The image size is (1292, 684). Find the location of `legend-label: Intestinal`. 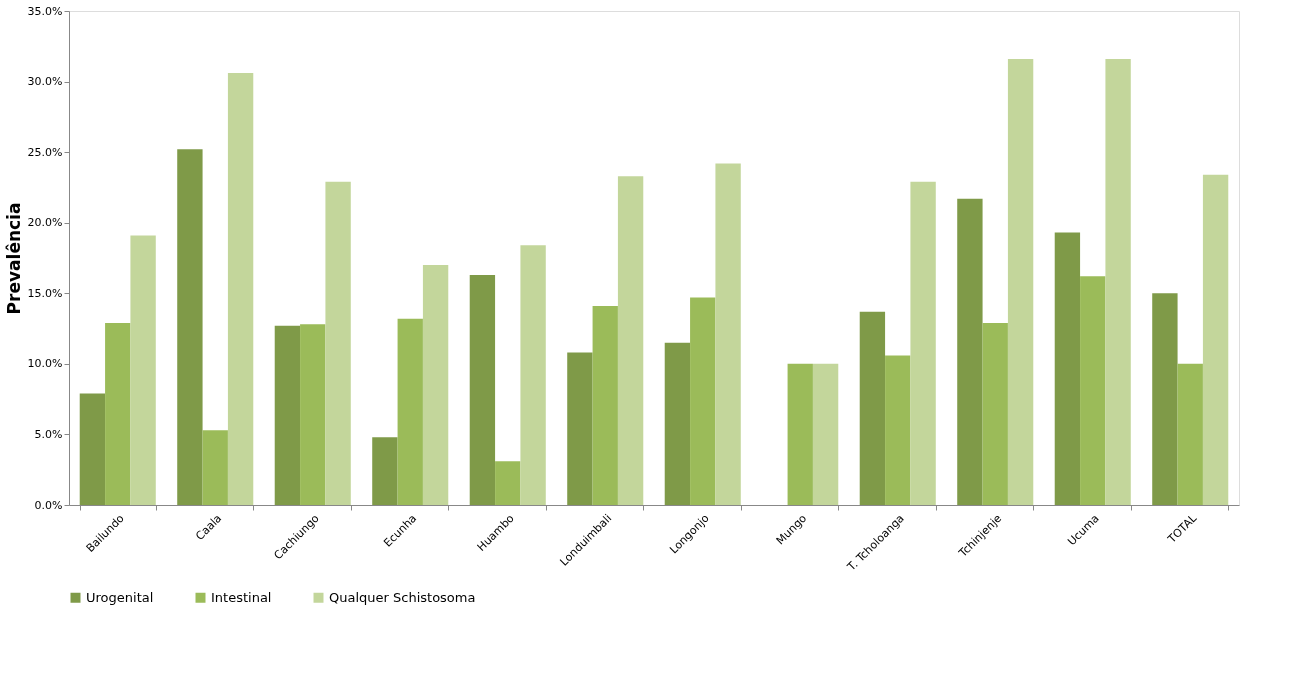

legend-label: Intestinal is located at coordinates (241, 597).